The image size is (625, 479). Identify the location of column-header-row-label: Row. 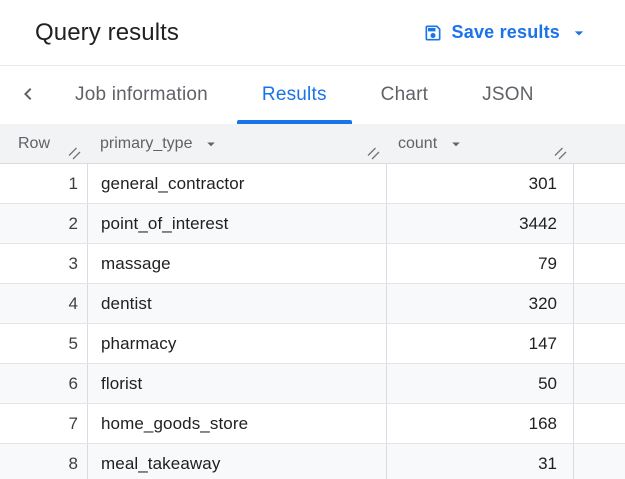
(34, 143).